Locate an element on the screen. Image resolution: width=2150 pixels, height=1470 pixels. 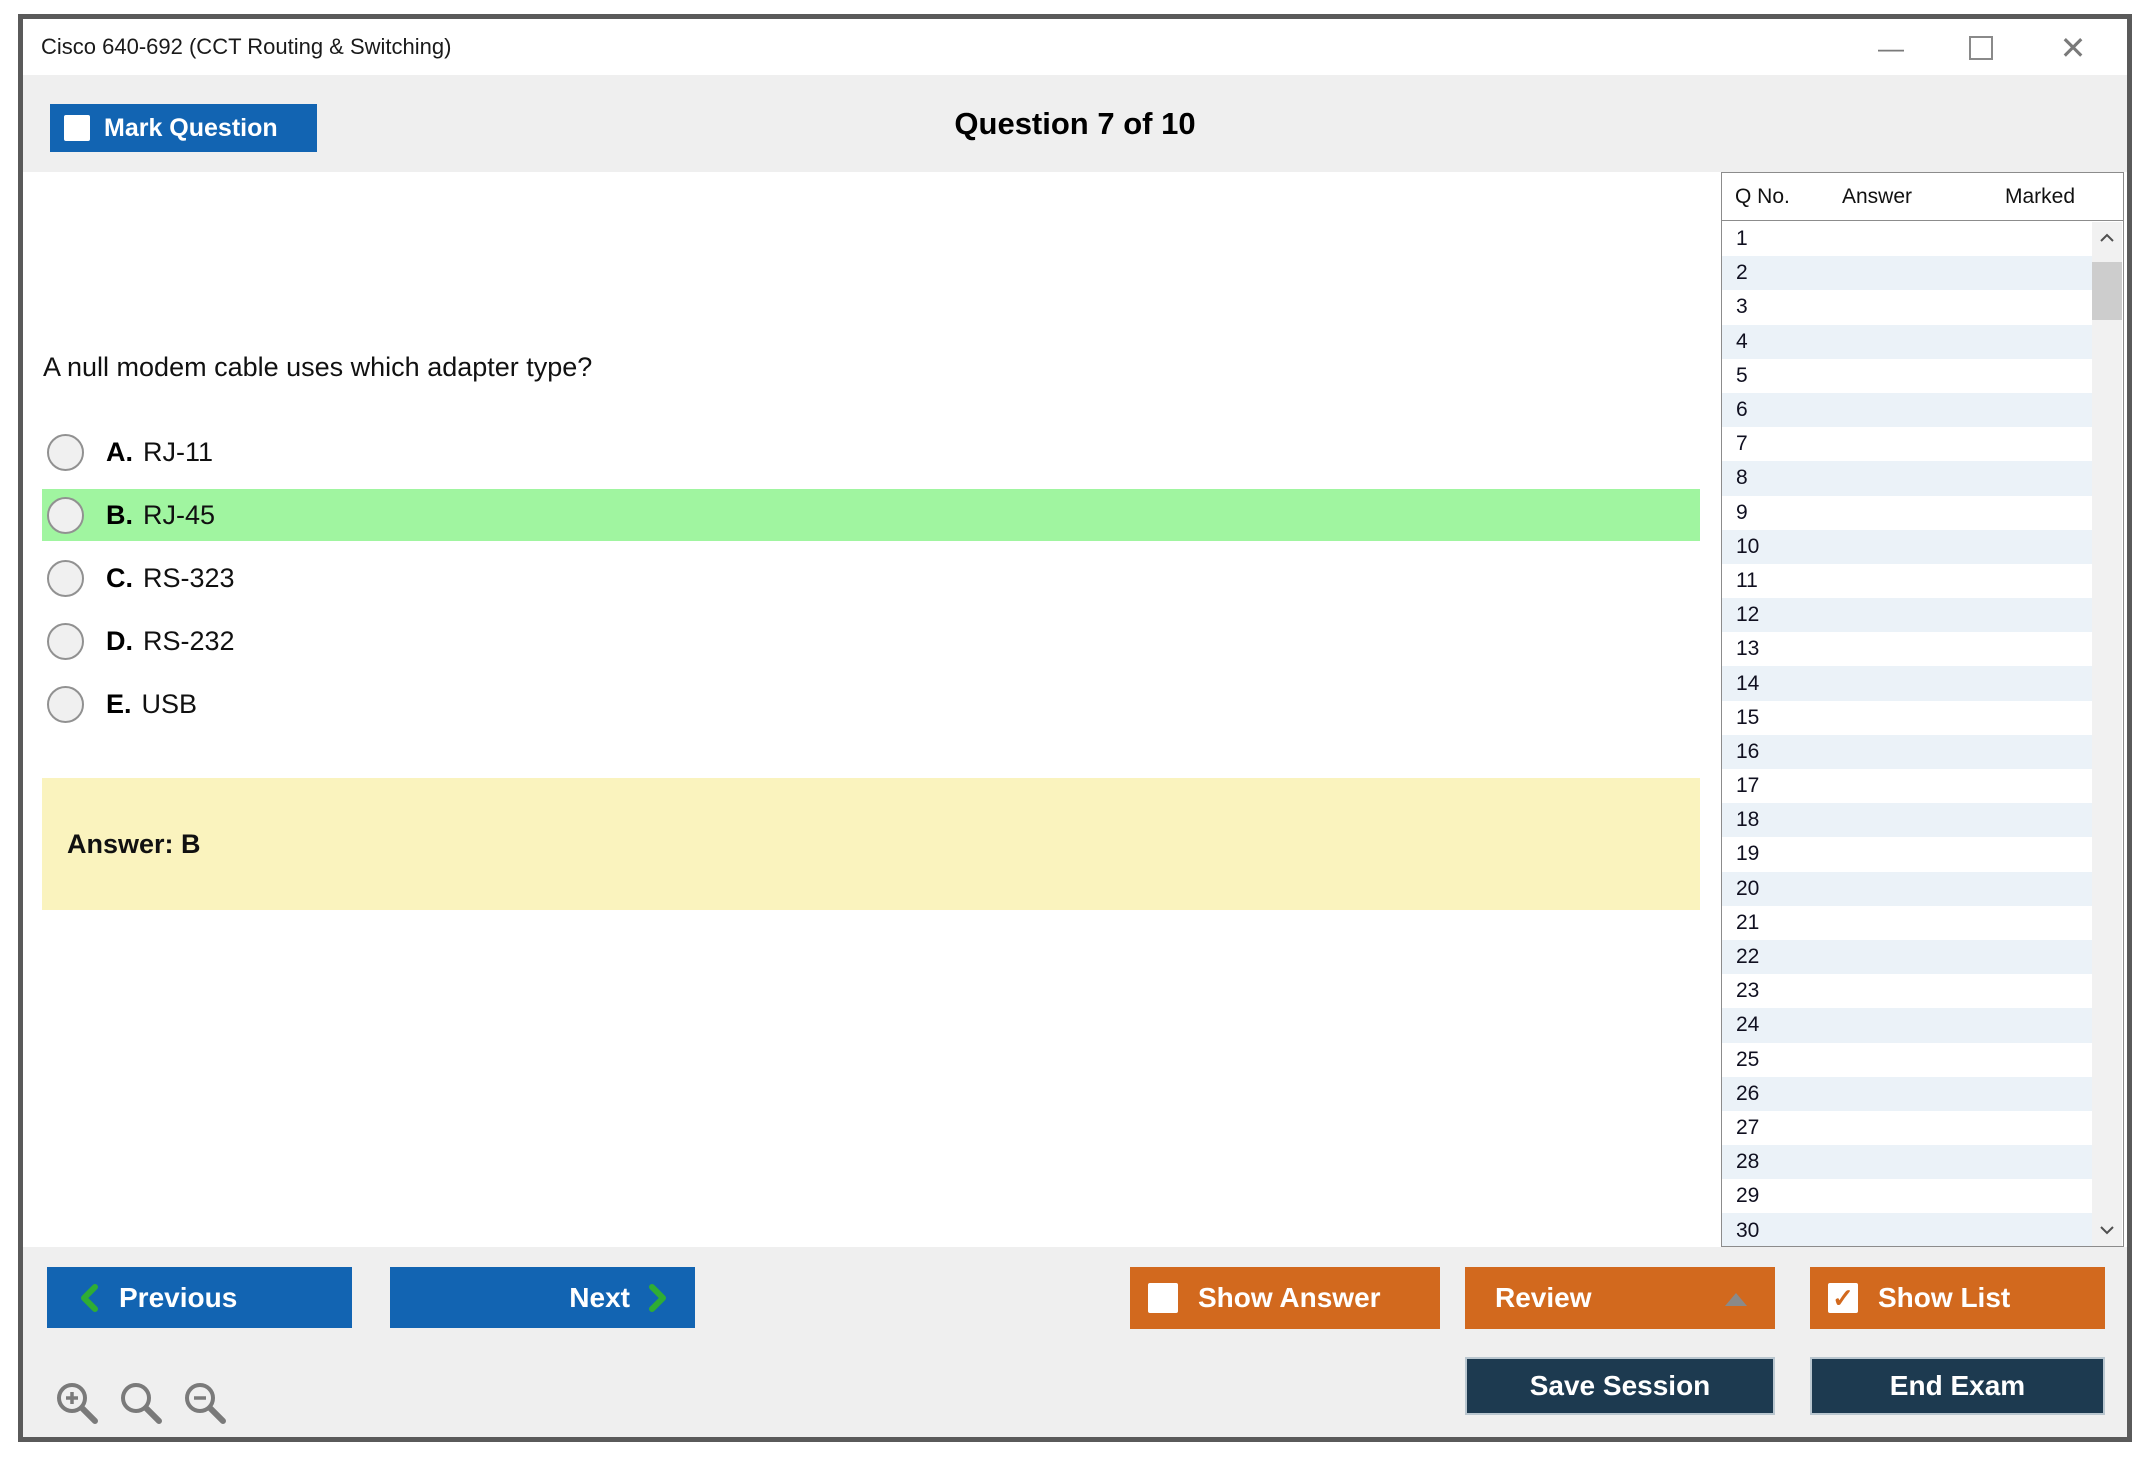
chevron-left-icon is located at coordinates (89, 1297).